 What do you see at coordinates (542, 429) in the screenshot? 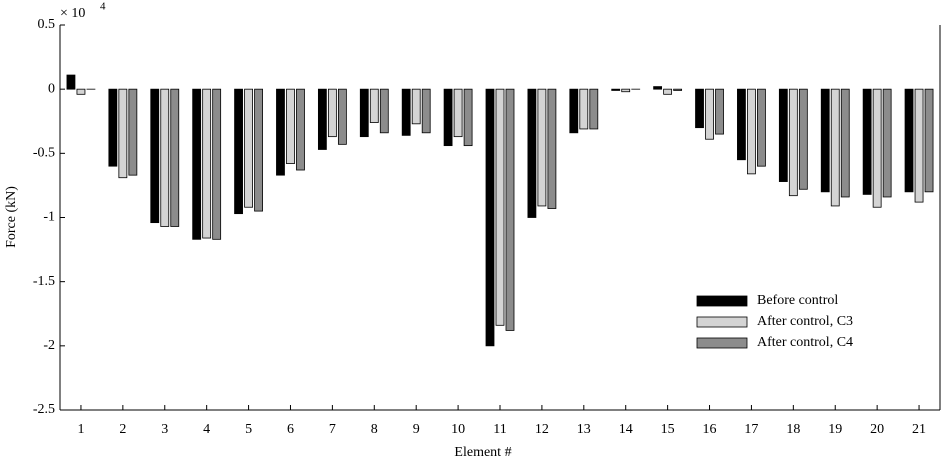
I see `x-tick-label: 12` at bounding box center [542, 429].